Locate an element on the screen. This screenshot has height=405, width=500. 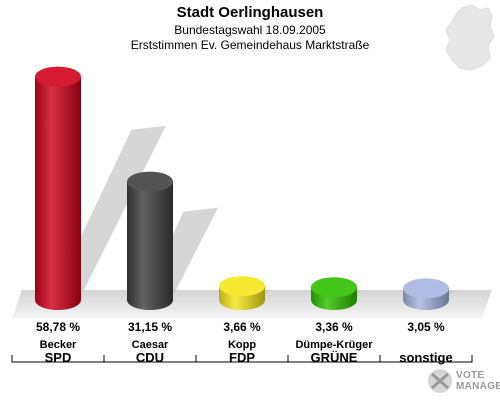
party-label-sonstige: sonstige is located at coordinates (426, 357).